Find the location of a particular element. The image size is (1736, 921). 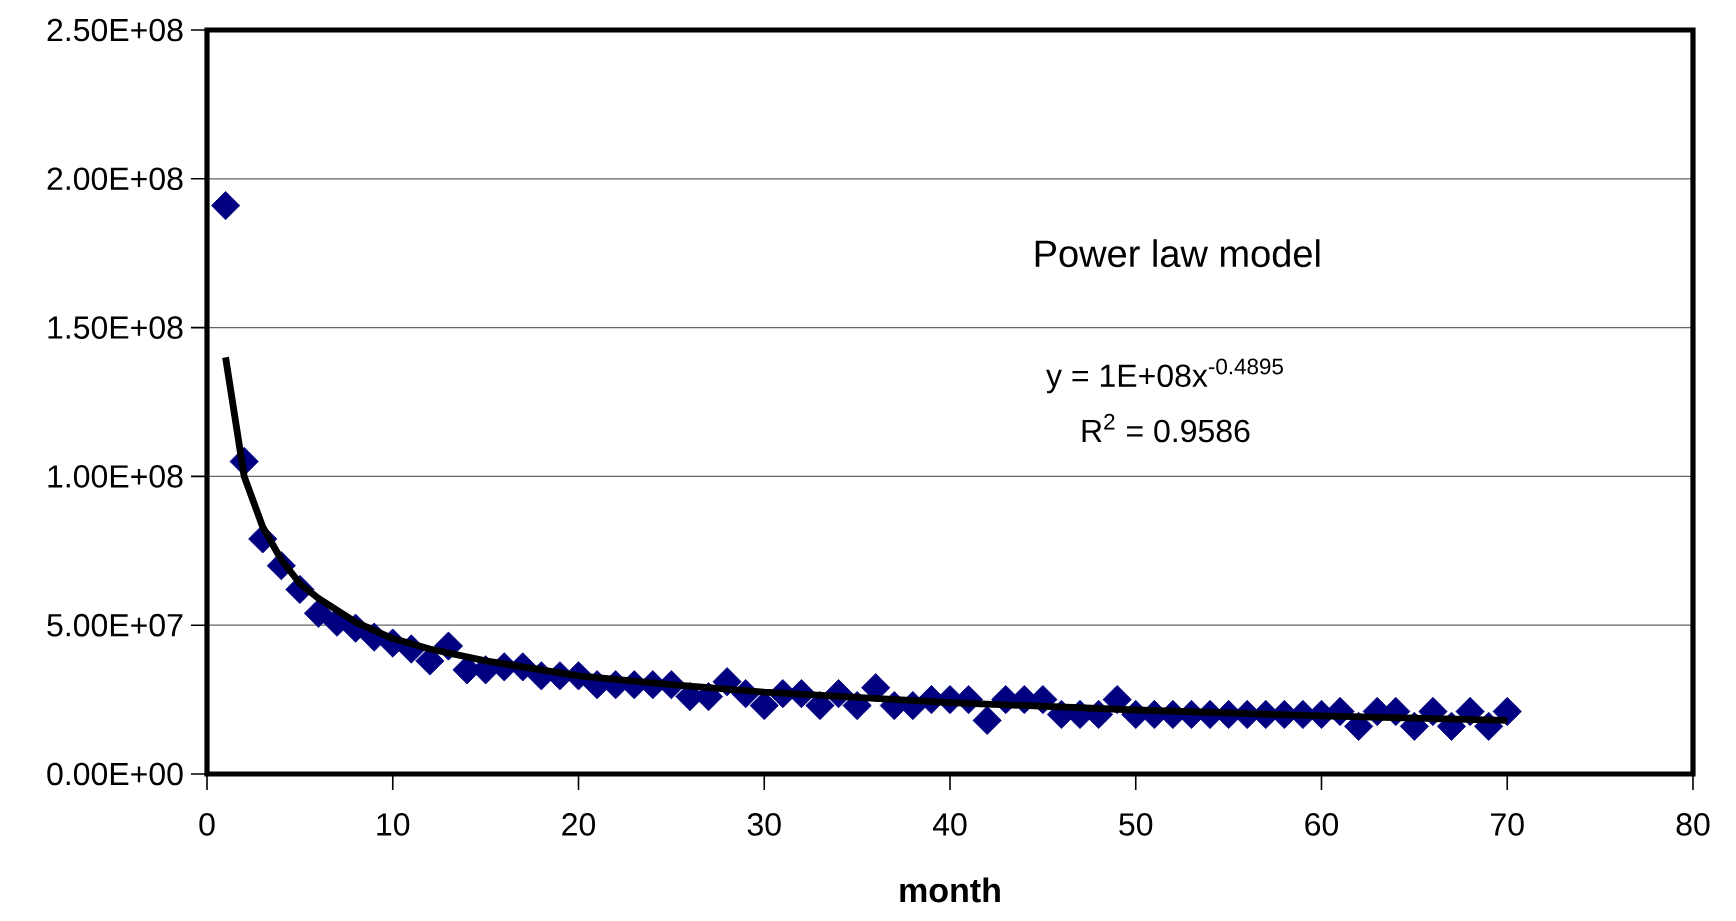

y-tick-label: 1.50E+08 is located at coordinates (115, 327).